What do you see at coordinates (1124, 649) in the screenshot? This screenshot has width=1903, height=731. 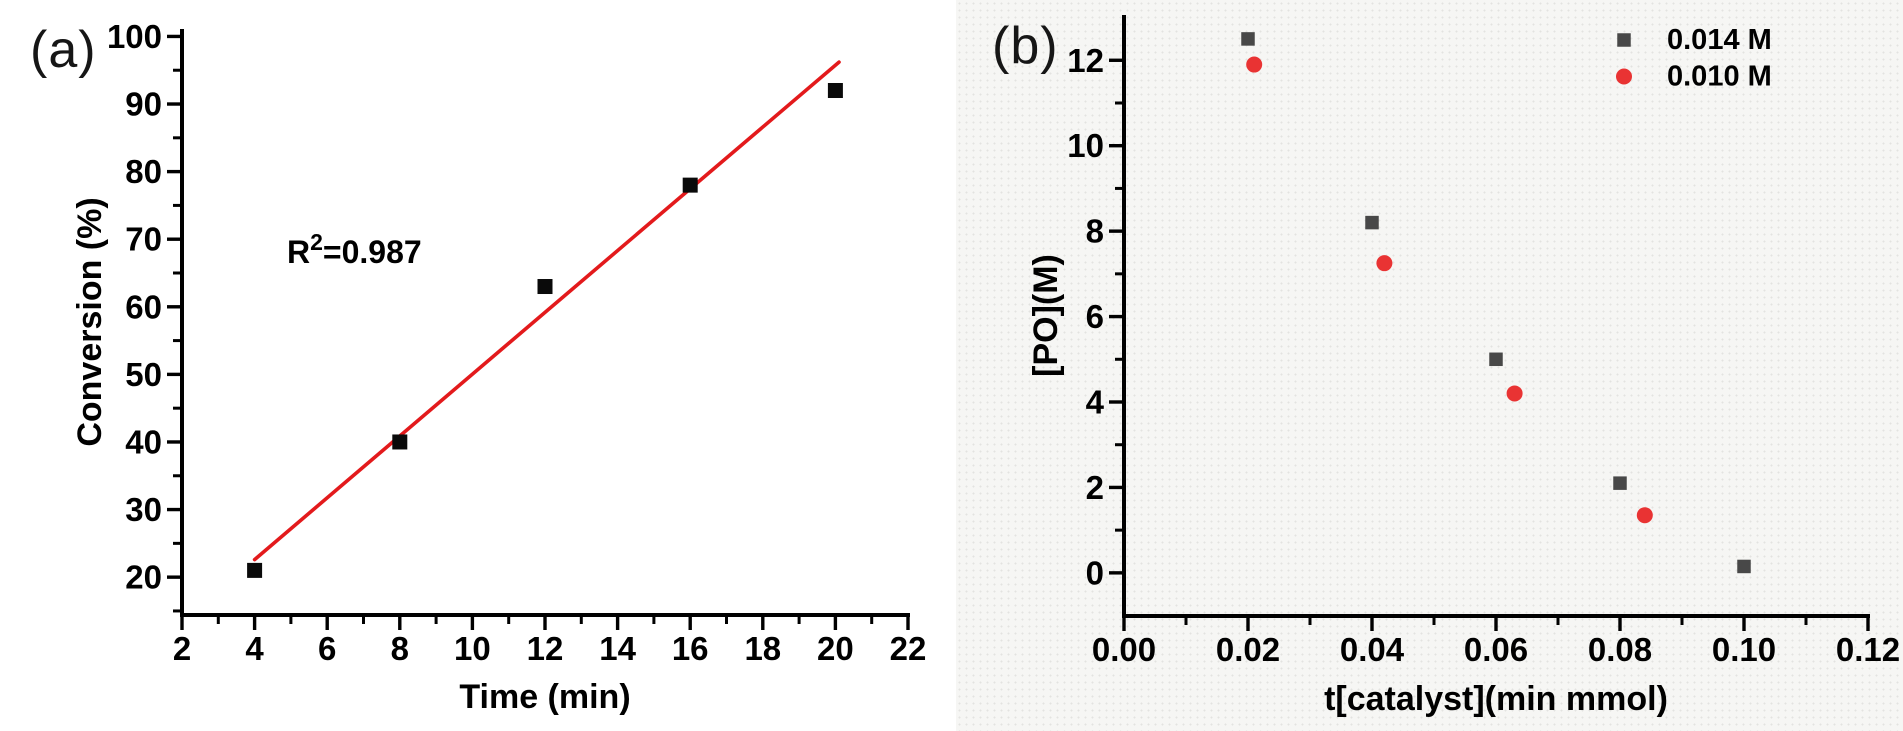 I see `x-tick-label: 0.00` at bounding box center [1124, 649].